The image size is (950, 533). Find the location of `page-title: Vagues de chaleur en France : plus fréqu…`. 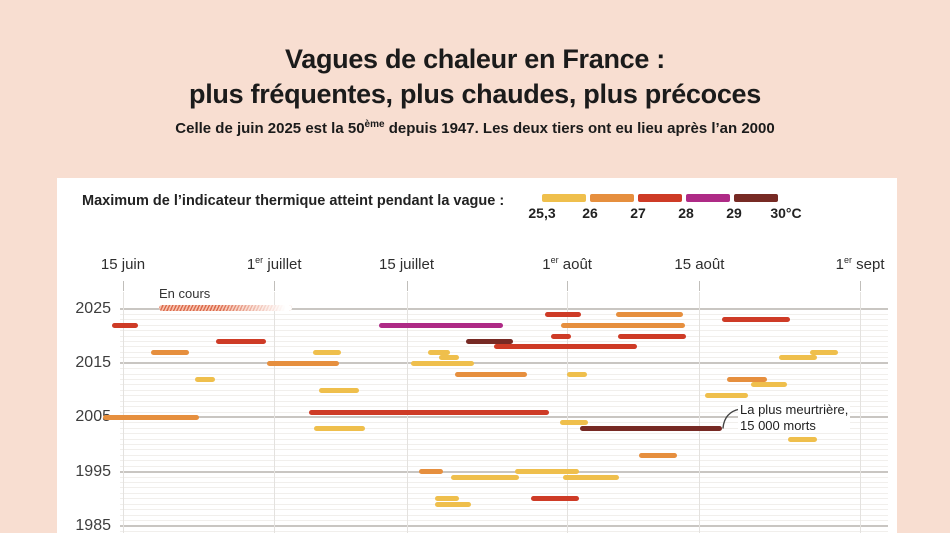

page-title: Vagues de chaleur en France : plus fréqu… is located at coordinates (475, 77).